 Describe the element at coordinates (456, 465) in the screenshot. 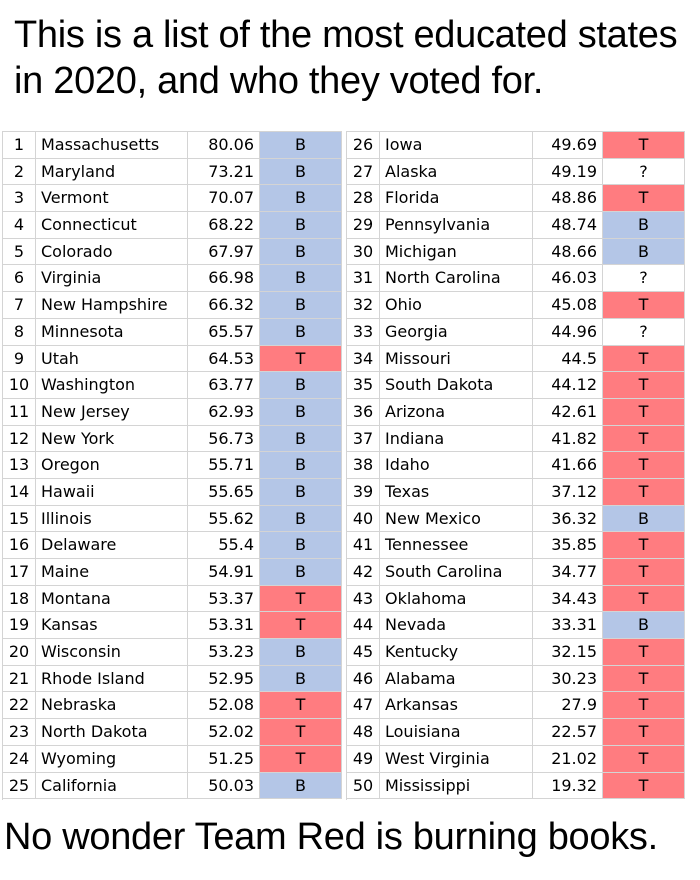

I see `state-cell: Idaho` at that location.